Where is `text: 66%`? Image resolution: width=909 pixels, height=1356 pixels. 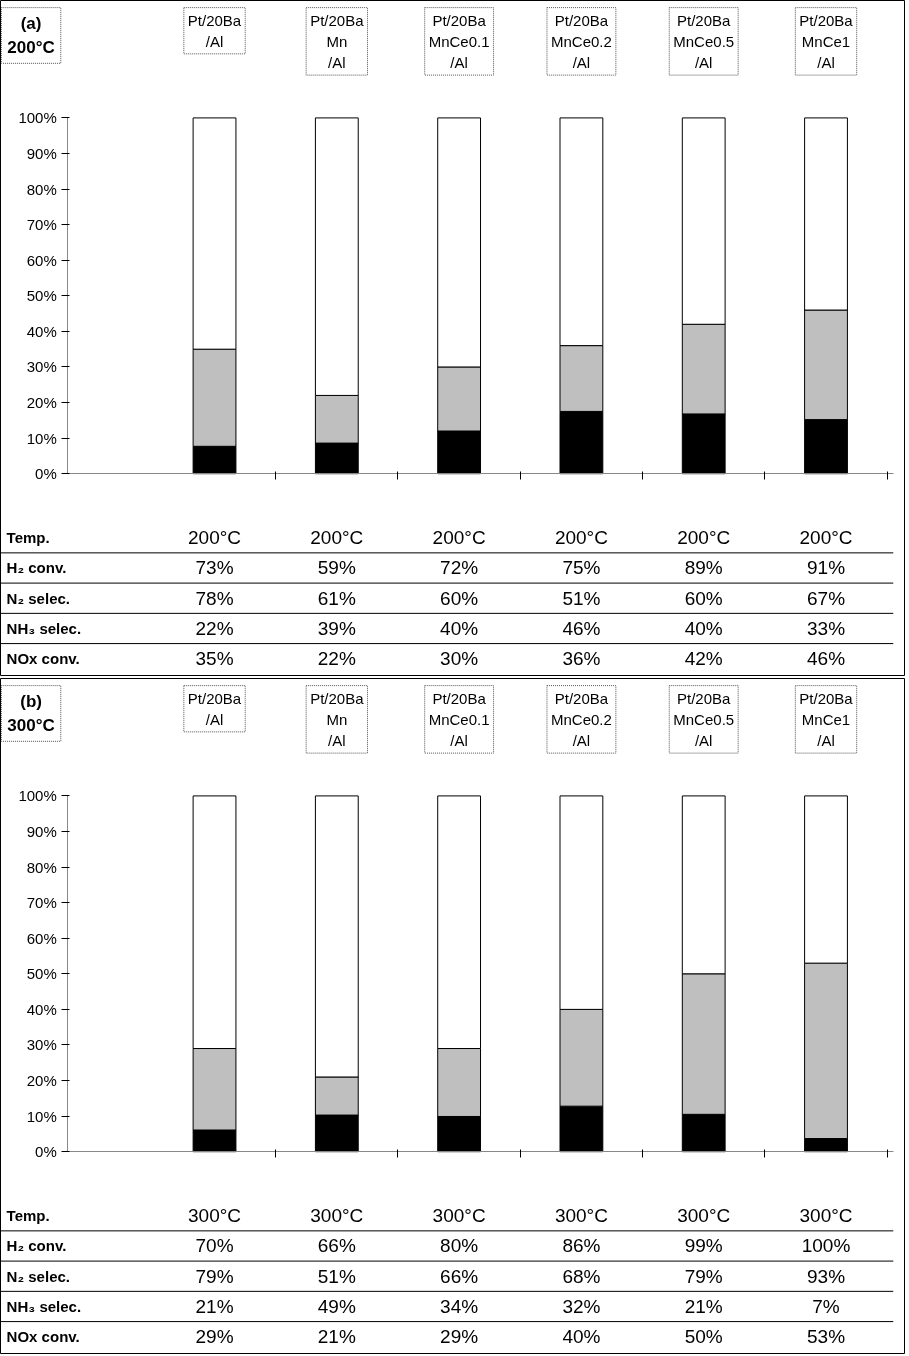 text: 66% is located at coordinates (336, 1246).